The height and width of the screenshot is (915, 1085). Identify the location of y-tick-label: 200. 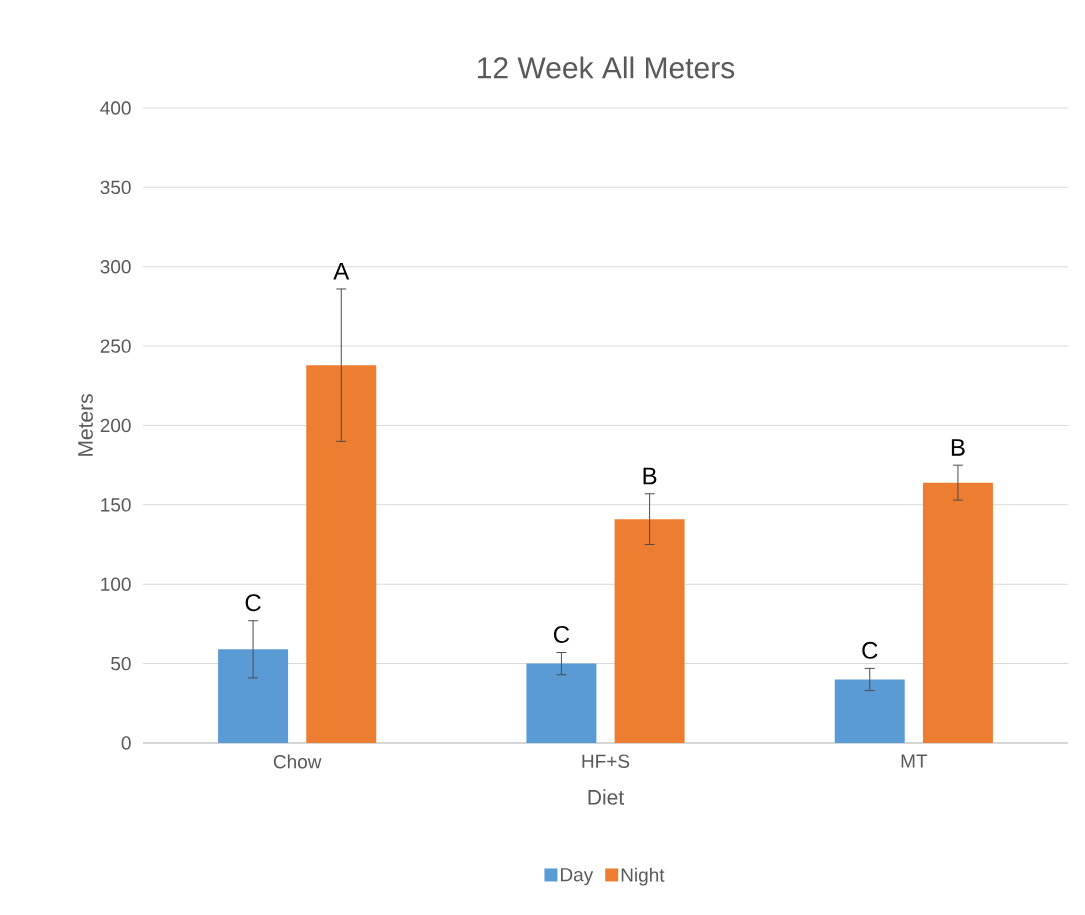
(115, 425).